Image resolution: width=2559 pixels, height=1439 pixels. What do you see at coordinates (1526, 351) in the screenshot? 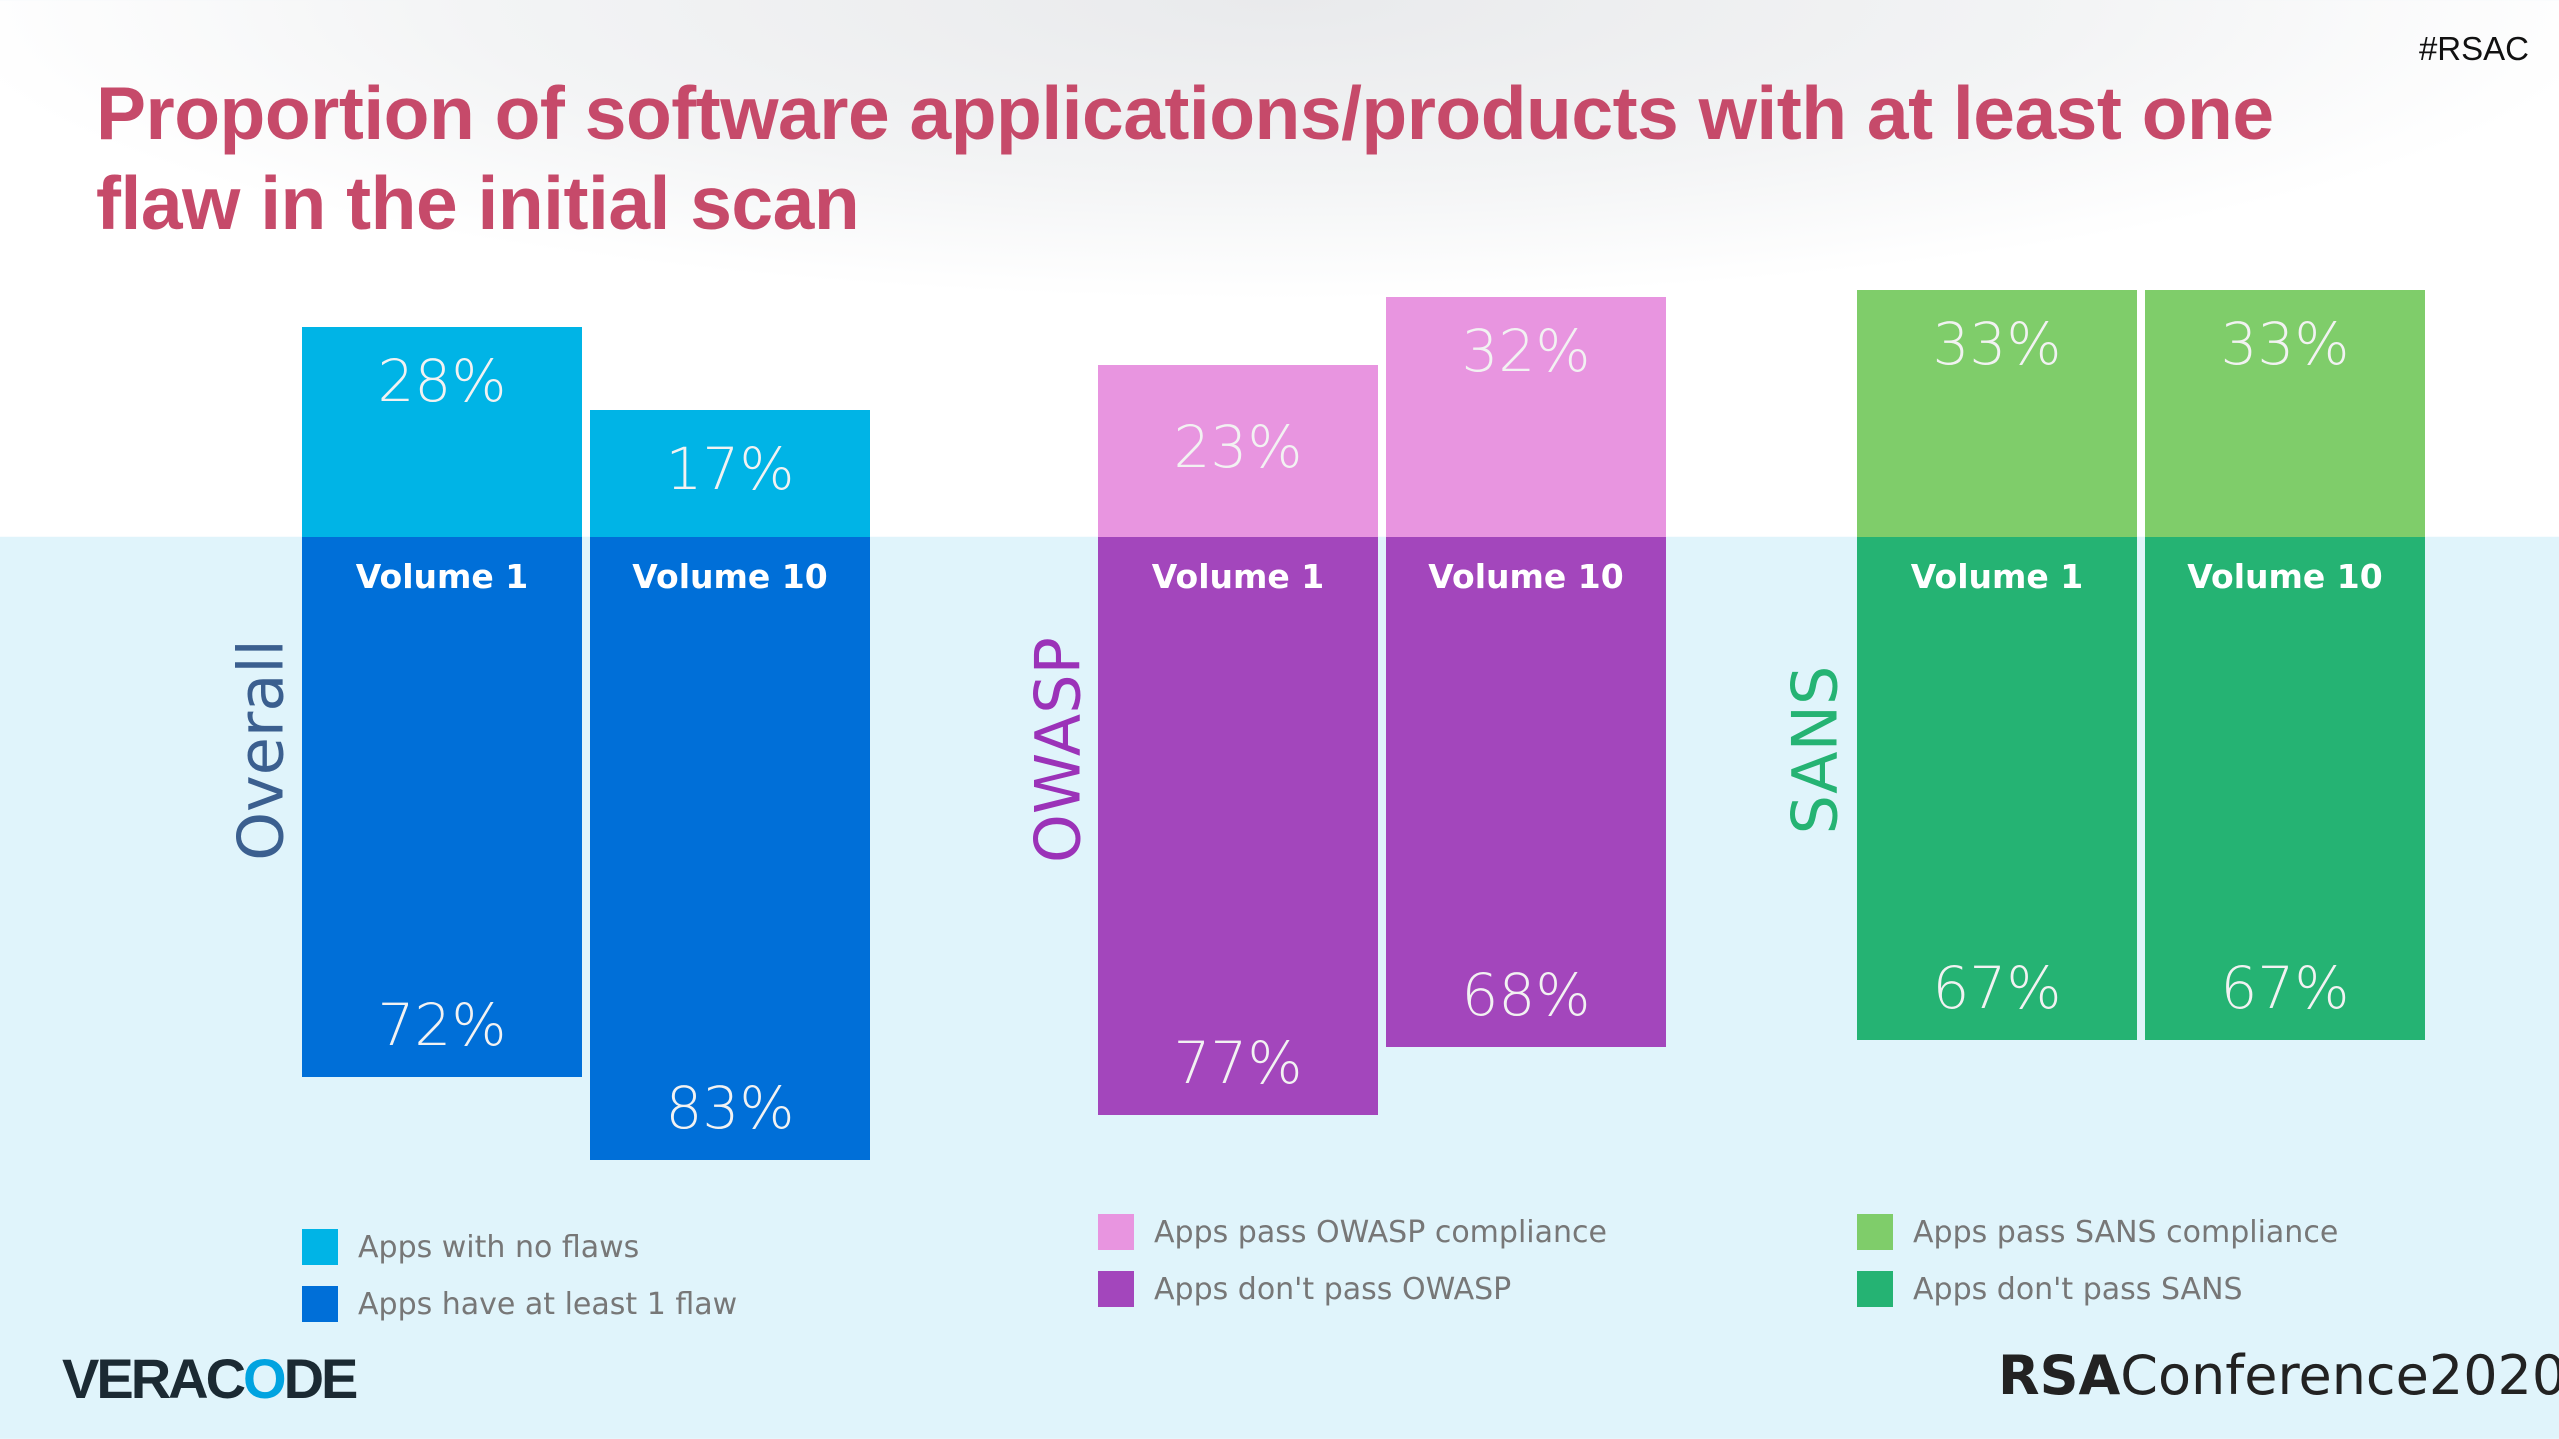
I see `data-label: 32%` at bounding box center [1526, 351].